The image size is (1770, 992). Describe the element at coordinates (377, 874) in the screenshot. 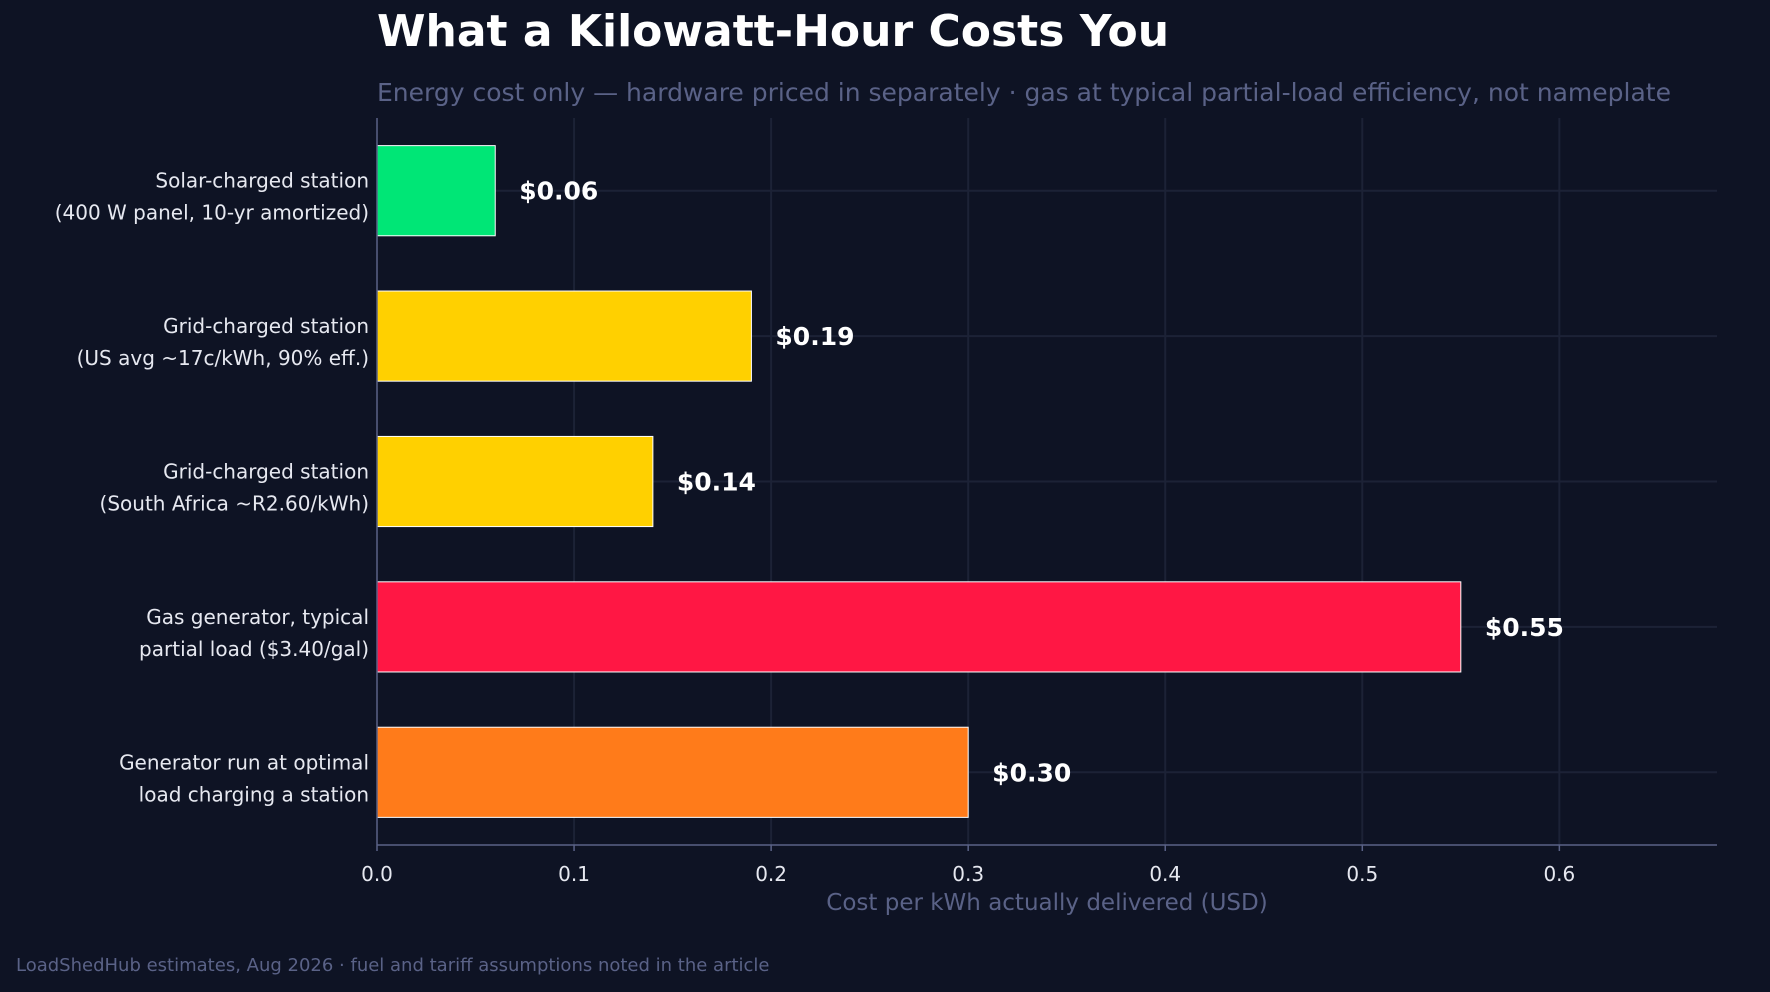

I see `x-tick-label: 0.0` at that location.